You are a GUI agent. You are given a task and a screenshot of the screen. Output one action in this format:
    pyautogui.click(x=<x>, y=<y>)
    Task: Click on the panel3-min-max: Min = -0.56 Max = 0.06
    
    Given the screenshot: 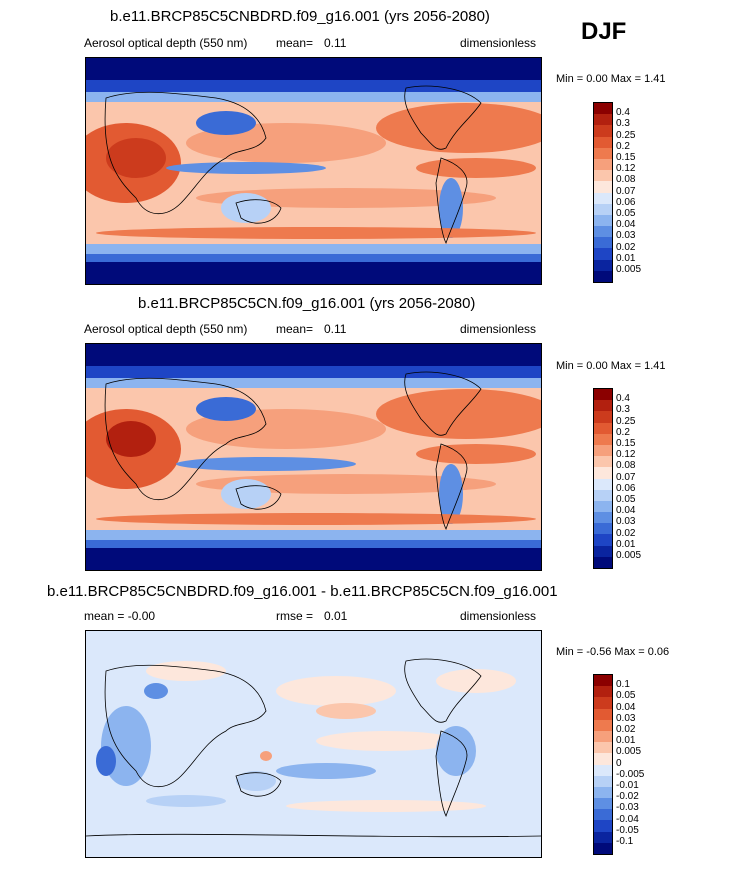 What is the action you would take?
    pyautogui.click(x=612, y=652)
    